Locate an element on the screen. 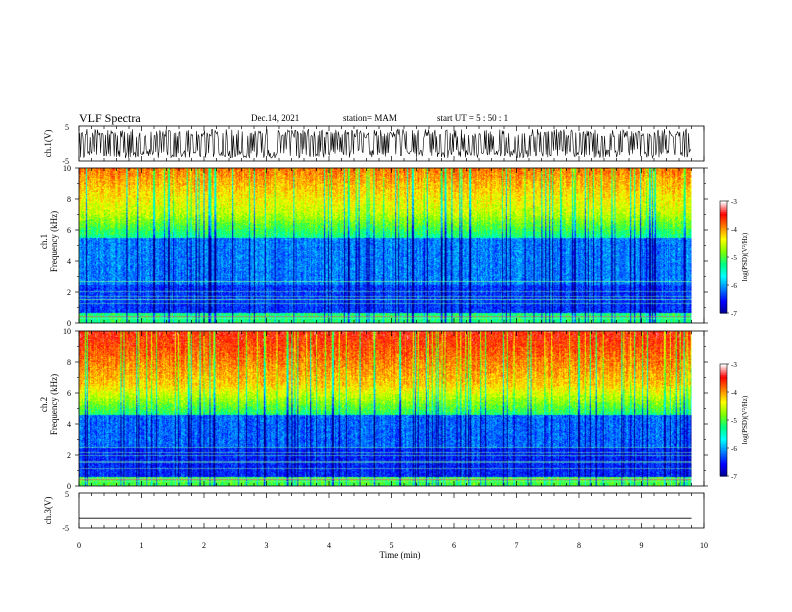  x-tick-2: 2 is located at coordinates (204, 545).